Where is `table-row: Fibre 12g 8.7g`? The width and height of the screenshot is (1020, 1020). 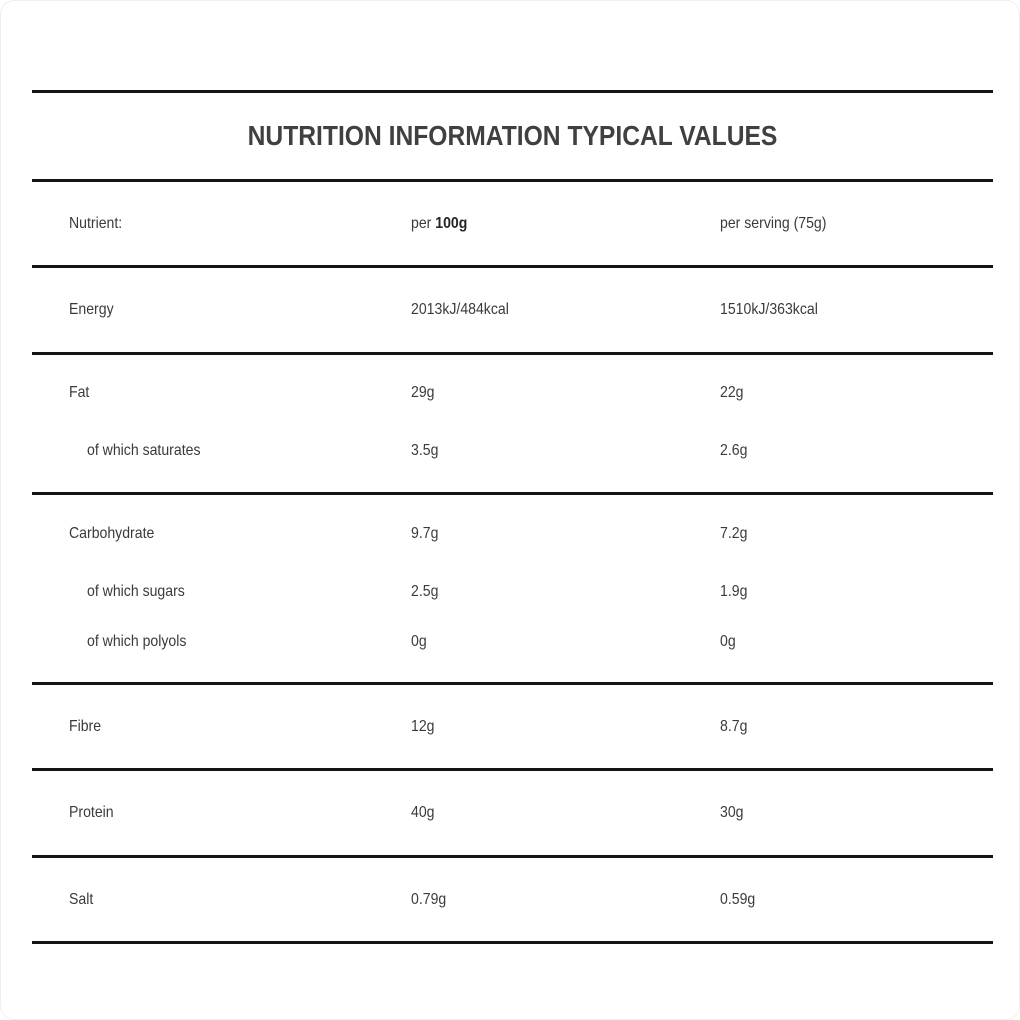 table-row: Fibre 12g 8.7g is located at coordinates (512, 726).